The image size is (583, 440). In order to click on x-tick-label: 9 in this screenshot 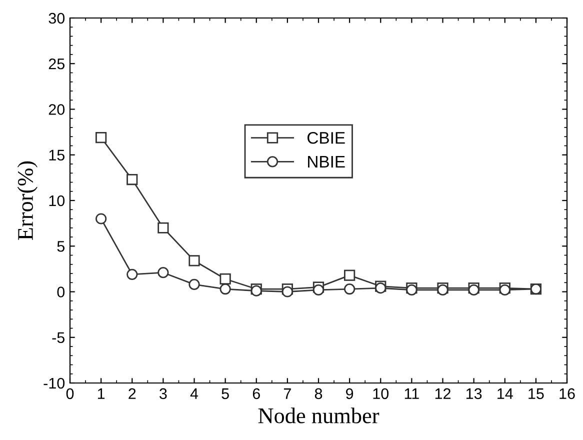, I will do `click(350, 394)`.